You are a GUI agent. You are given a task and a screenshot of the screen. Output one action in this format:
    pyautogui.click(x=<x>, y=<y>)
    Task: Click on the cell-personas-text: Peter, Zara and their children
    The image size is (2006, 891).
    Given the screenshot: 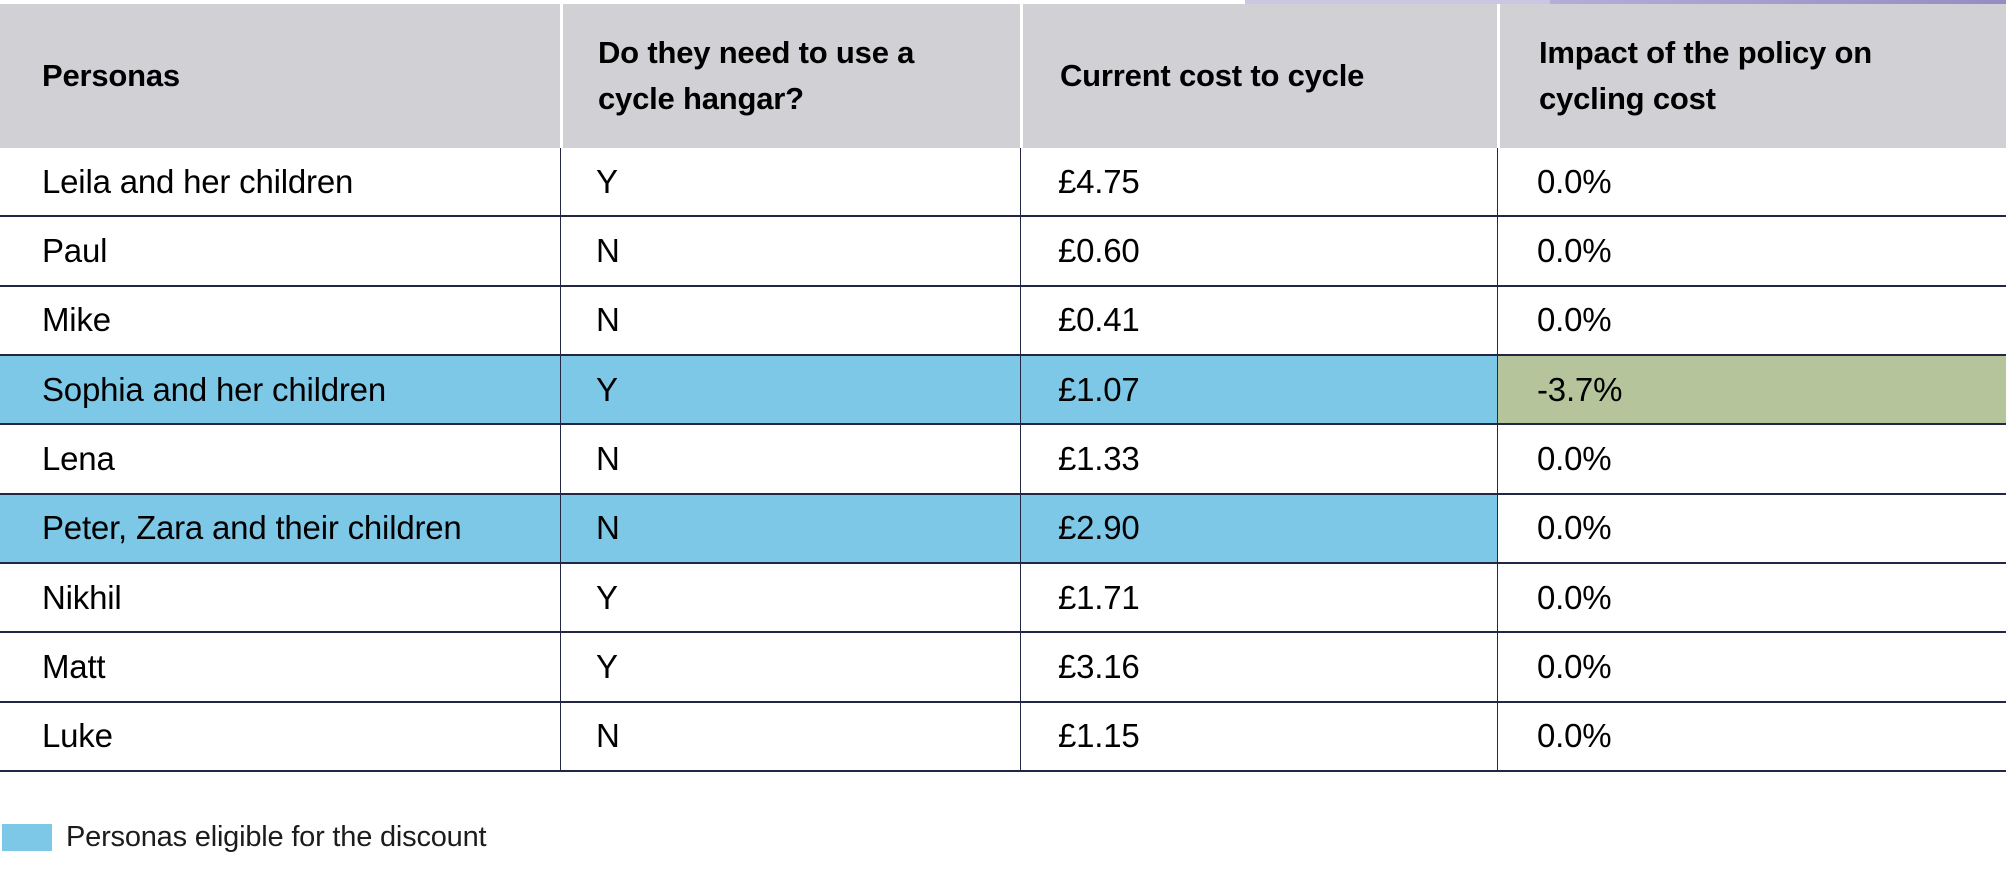 What is the action you would take?
    pyautogui.click(x=252, y=528)
    